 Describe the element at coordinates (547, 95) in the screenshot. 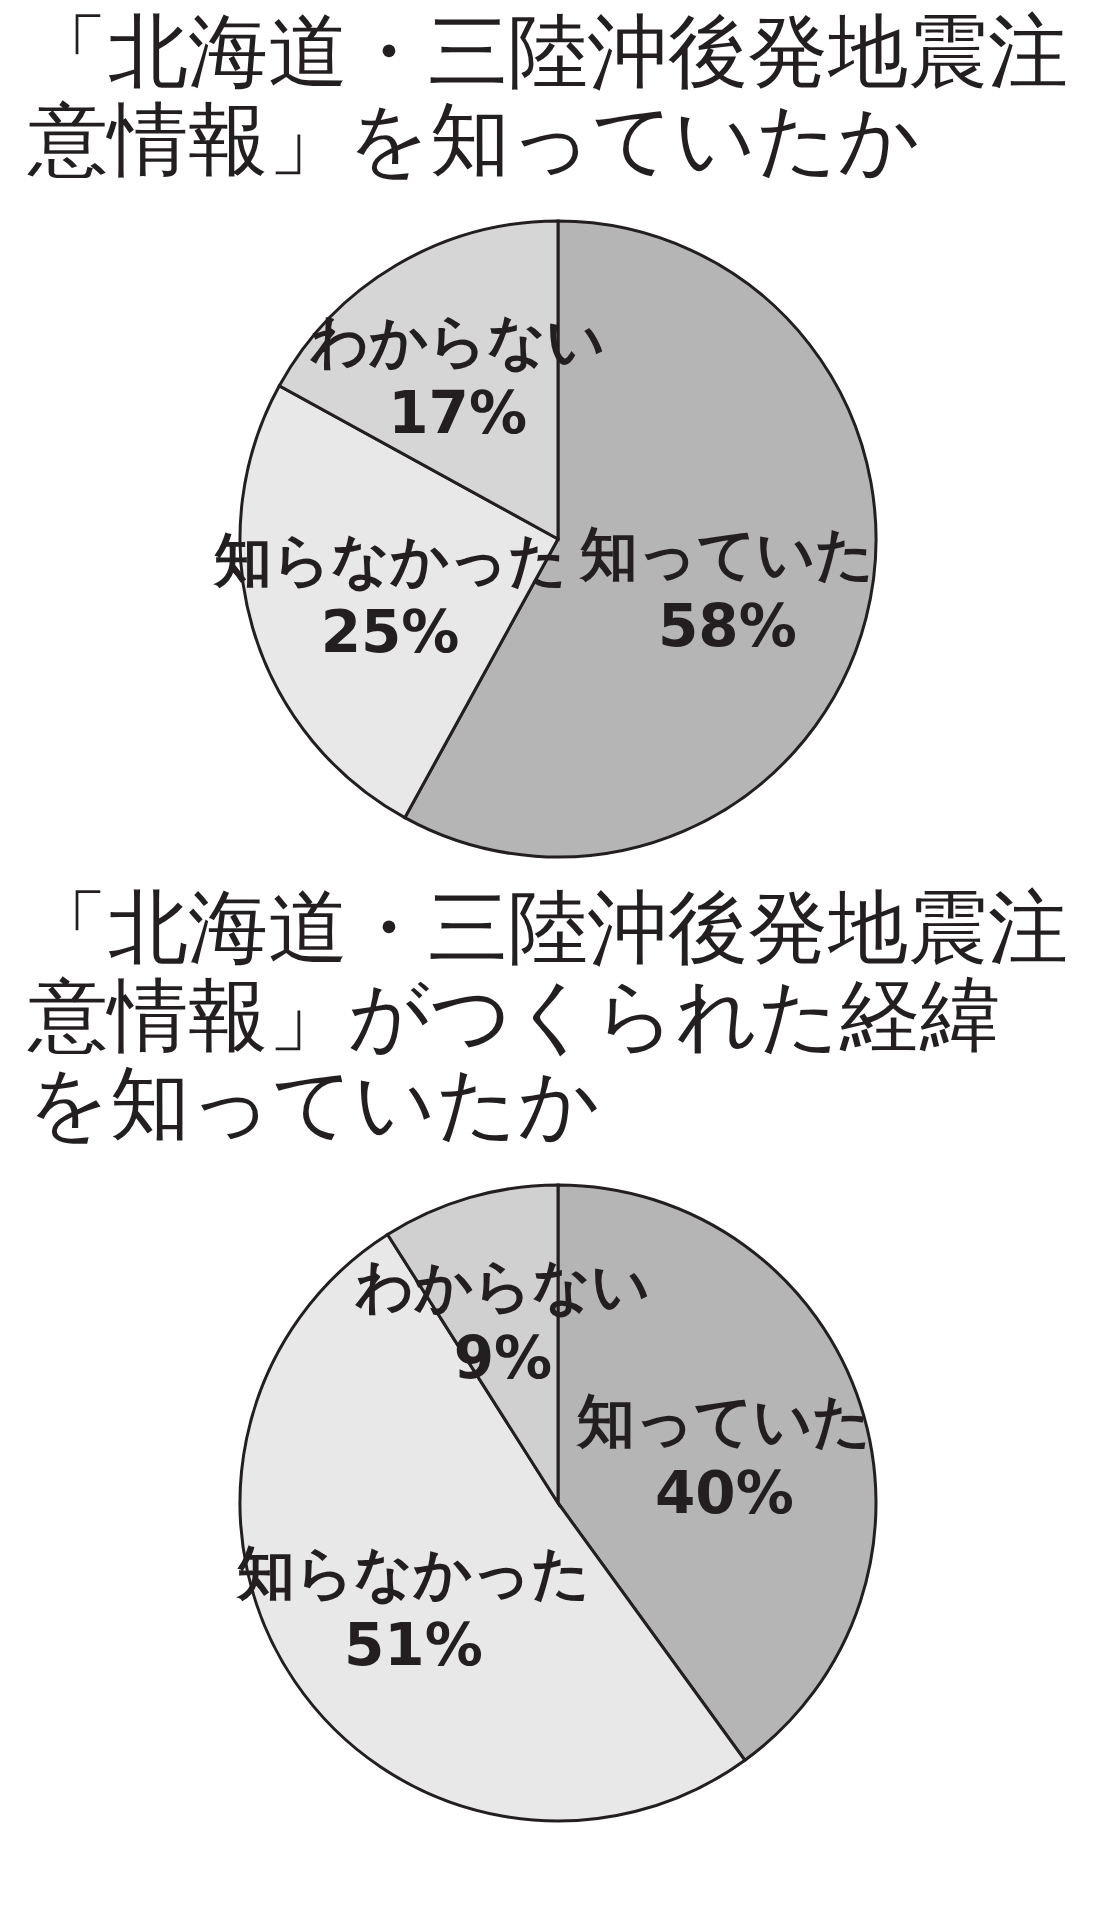

I see `chart-title: 「北海道・三陸沖後発地震注意情報」を知っていたか` at that location.